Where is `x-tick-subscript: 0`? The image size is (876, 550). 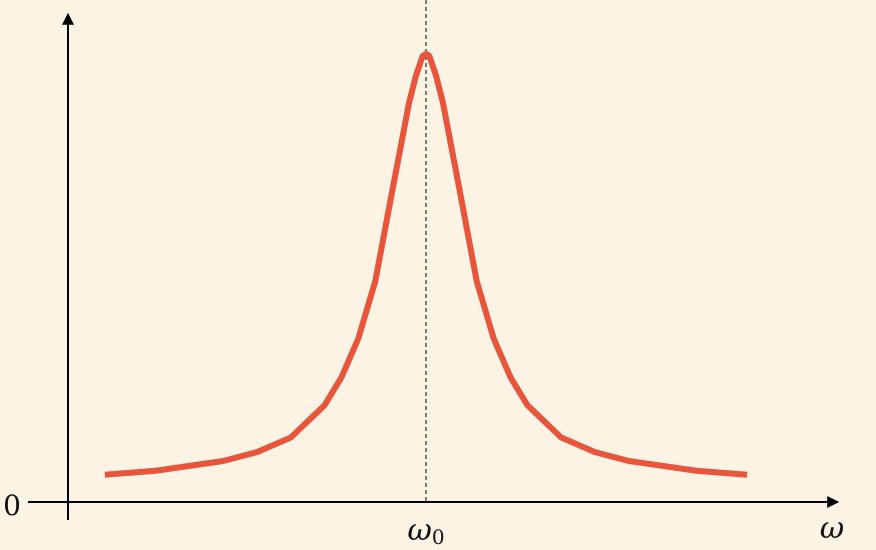
x-tick-subscript: 0 is located at coordinates (438, 537).